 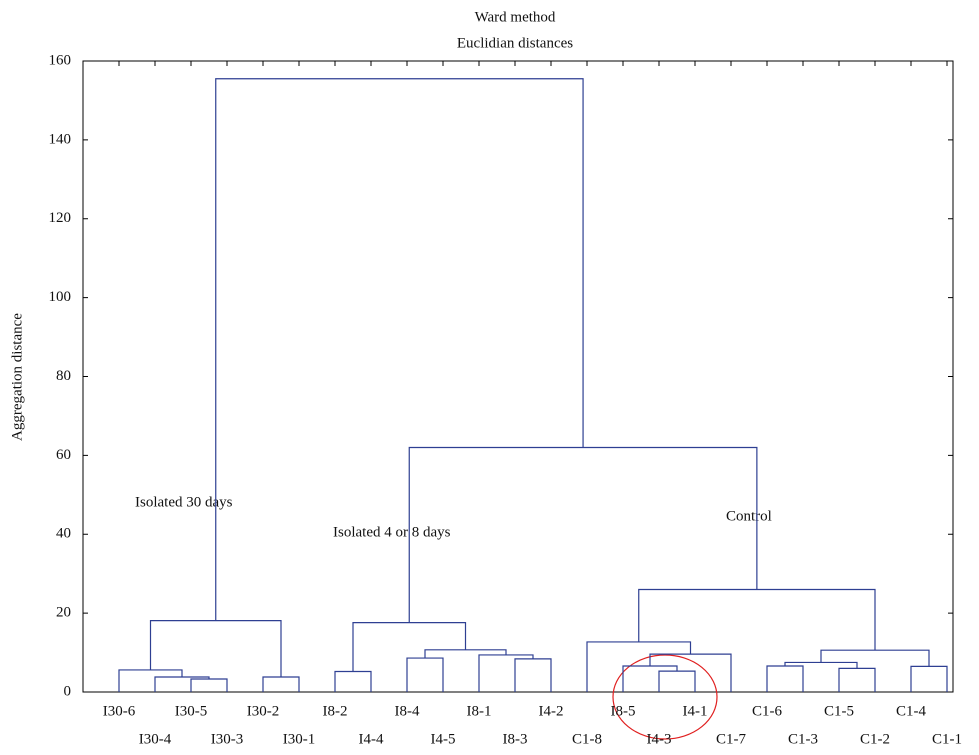 What do you see at coordinates (803, 739) in the screenshot?
I see `leaf-label: C1-3` at bounding box center [803, 739].